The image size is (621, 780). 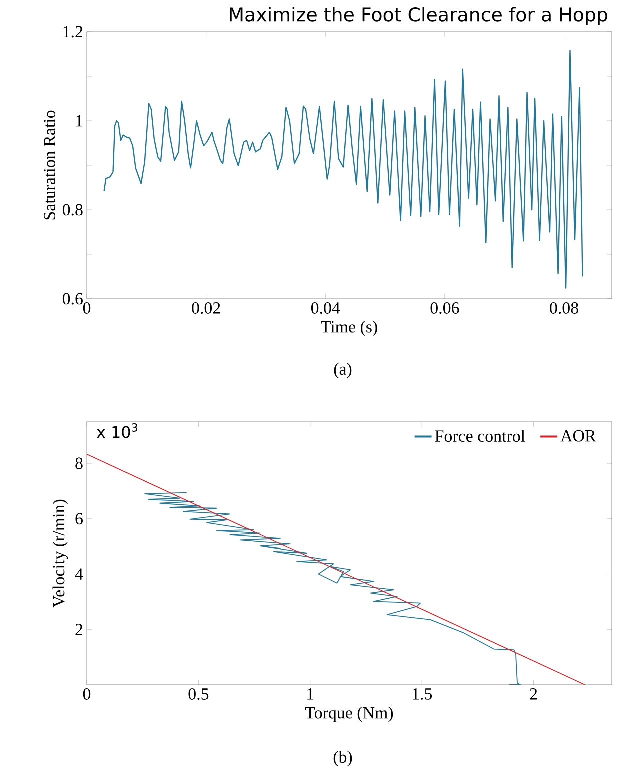 What do you see at coordinates (564, 308) in the screenshot?
I see `x-tick-label: 0.08` at bounding box center [564, 308].